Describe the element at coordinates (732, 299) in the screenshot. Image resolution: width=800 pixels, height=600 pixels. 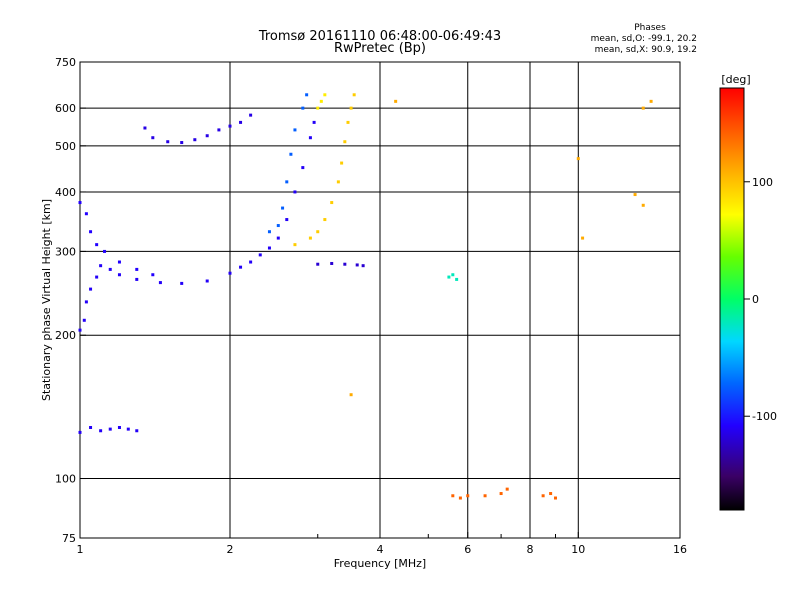
I see `colorbar-gradient` at that location.